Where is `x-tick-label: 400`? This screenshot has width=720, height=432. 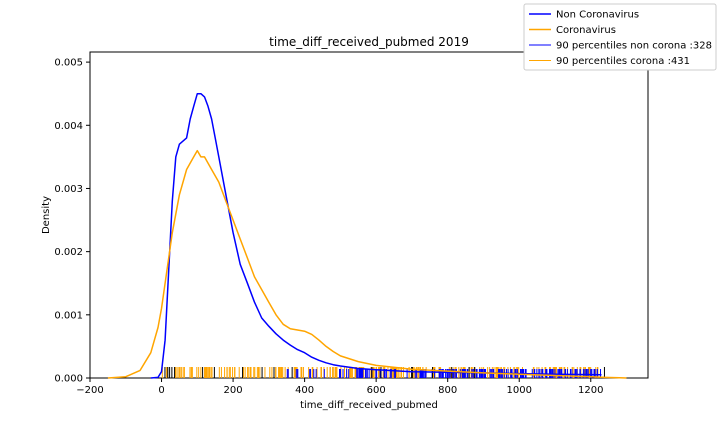 x-tick-label: 400 is located at coordinates (304, 390).